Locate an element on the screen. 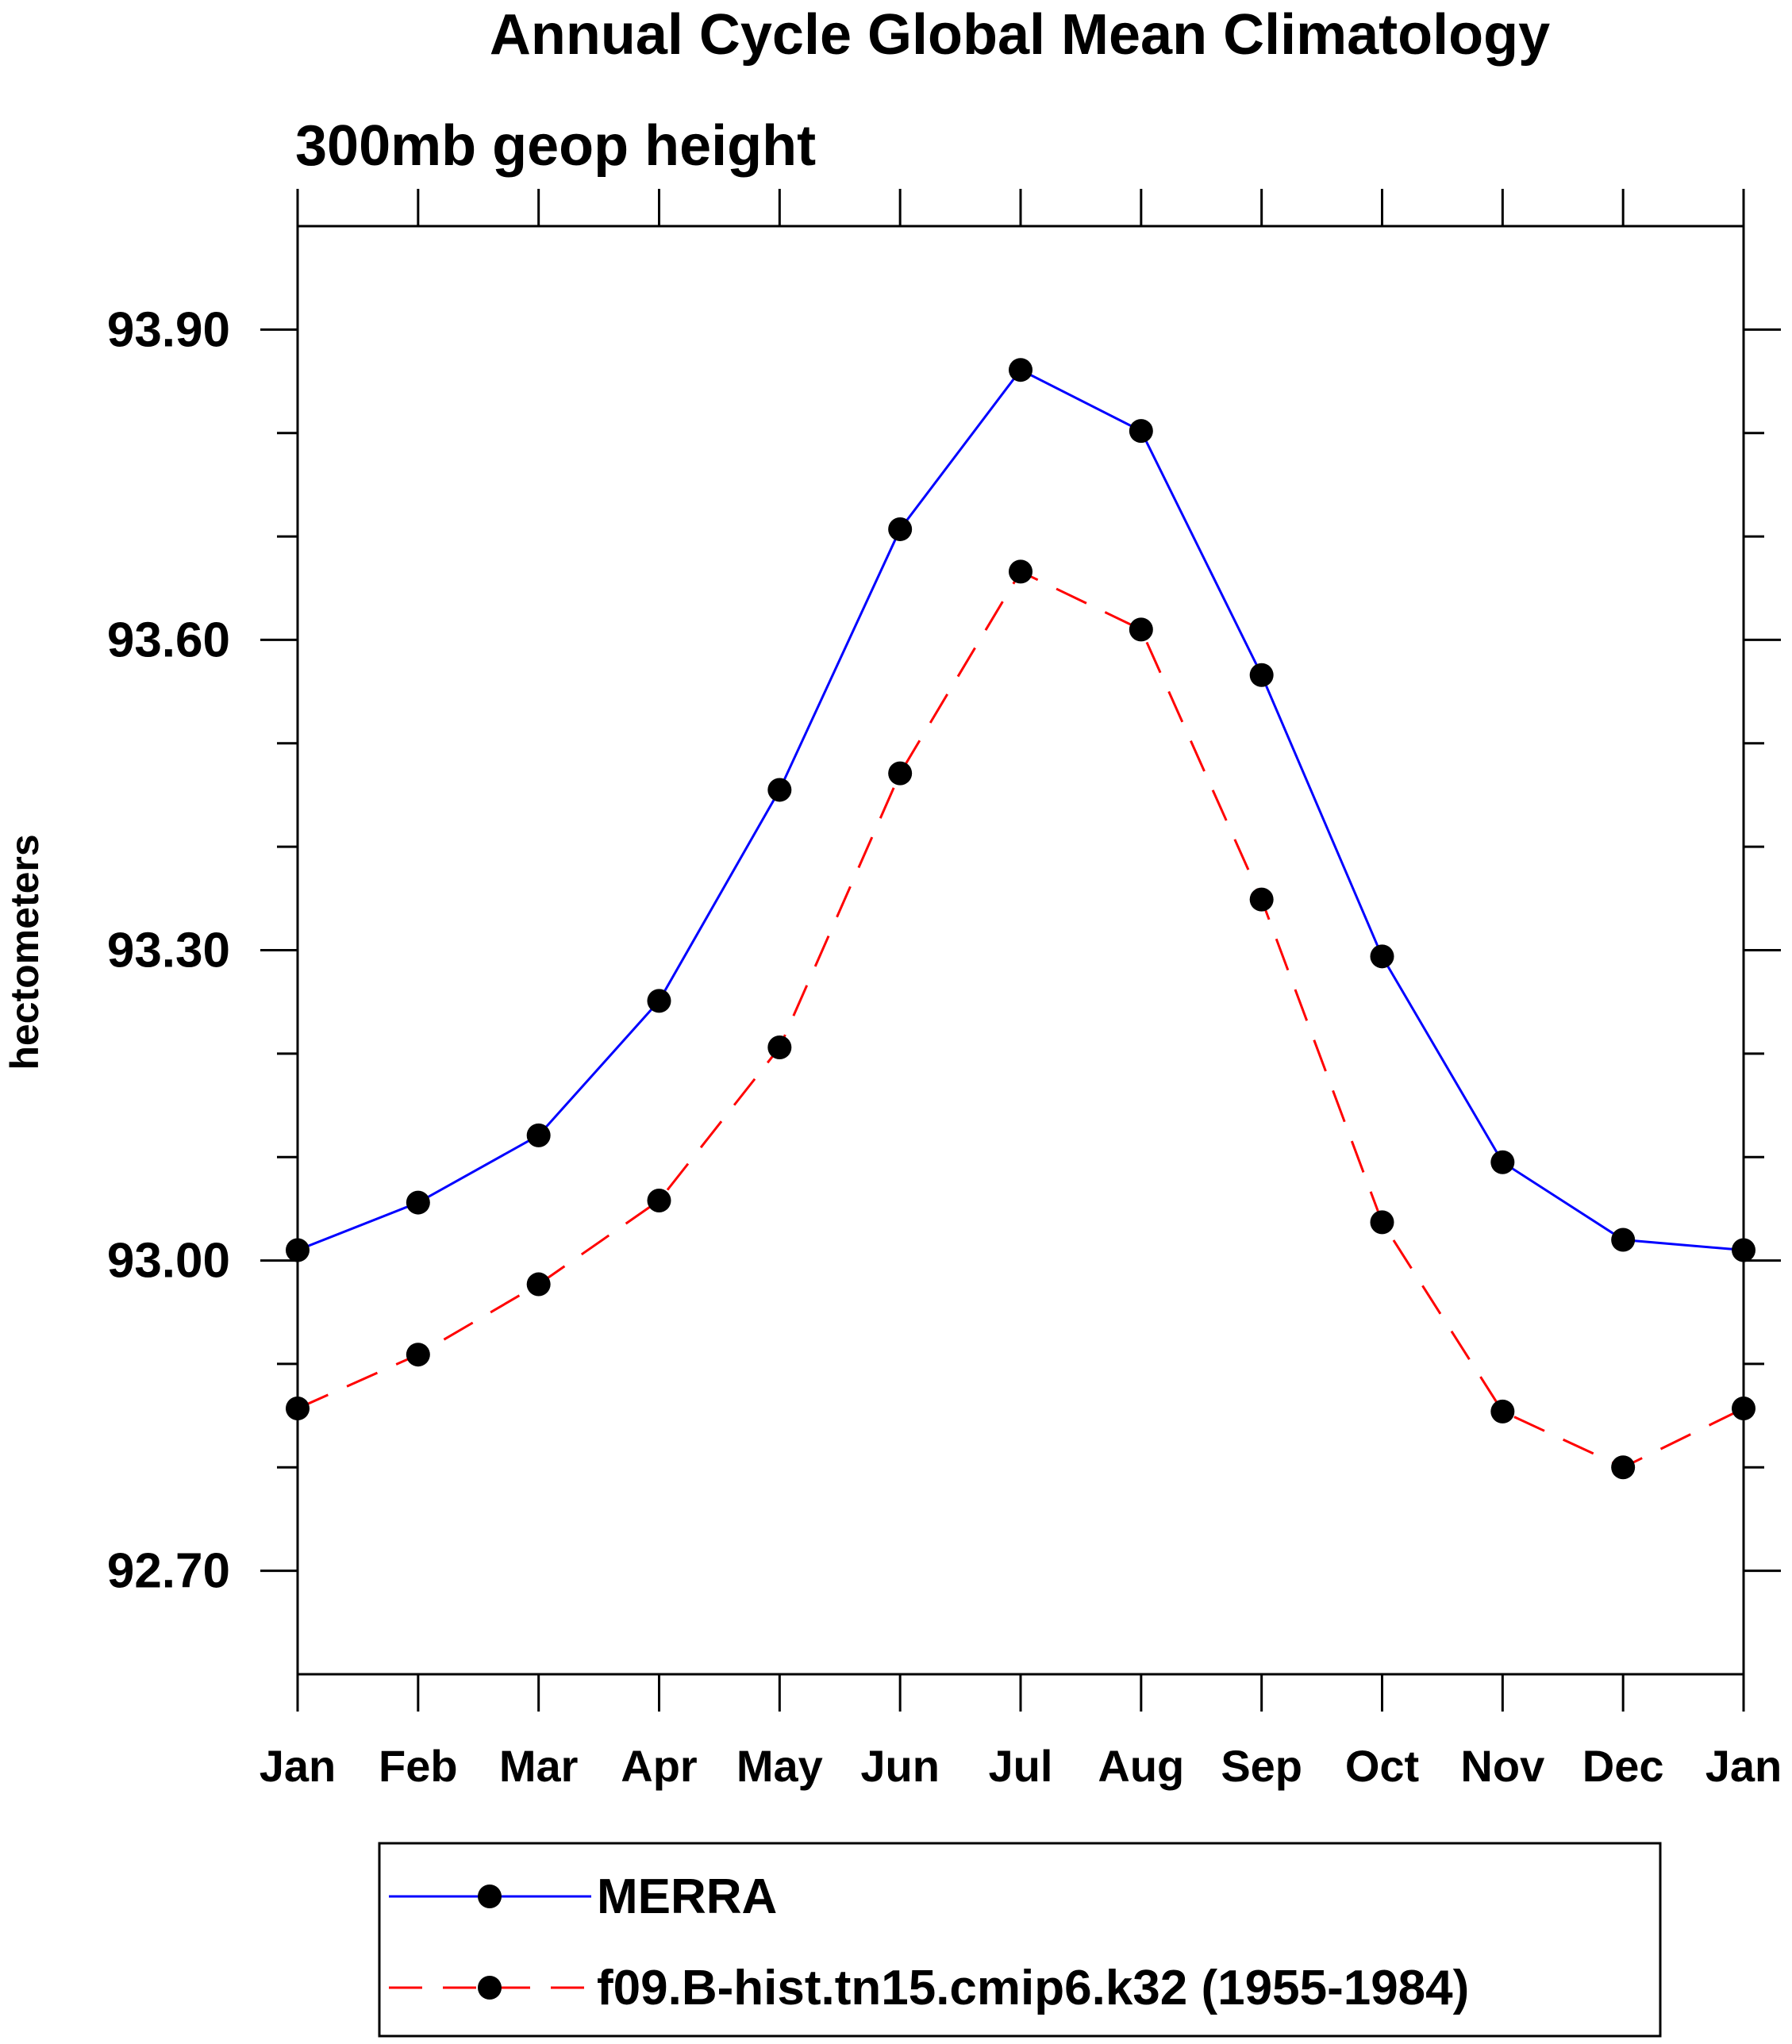 The image size is (1792, 2044). y-tick-label: 93.60 is located at coordinates (168, 640).